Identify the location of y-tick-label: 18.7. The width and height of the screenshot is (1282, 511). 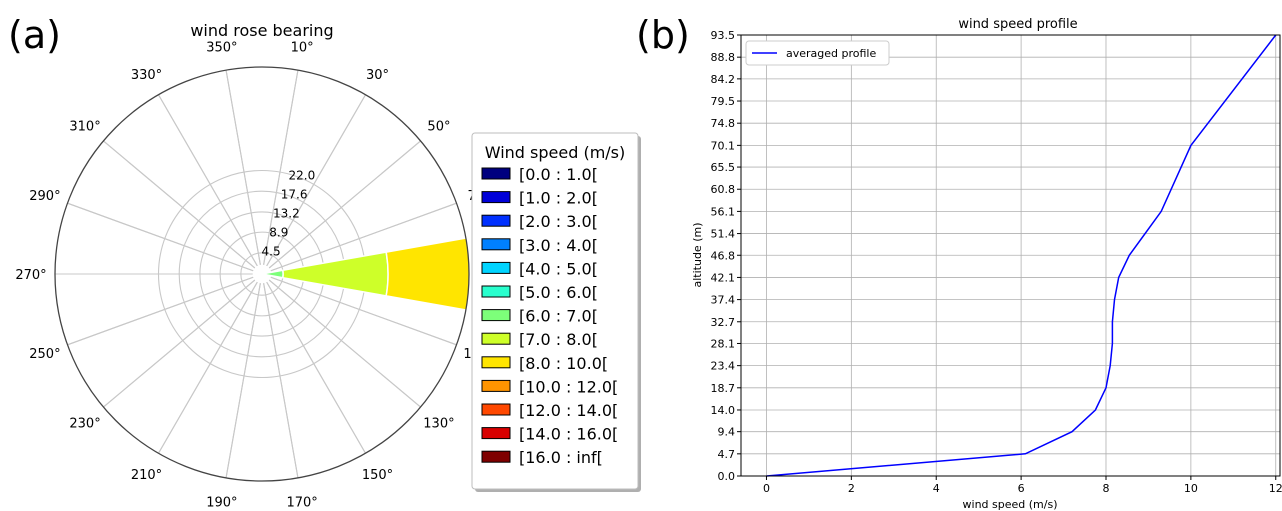
(723, 388).